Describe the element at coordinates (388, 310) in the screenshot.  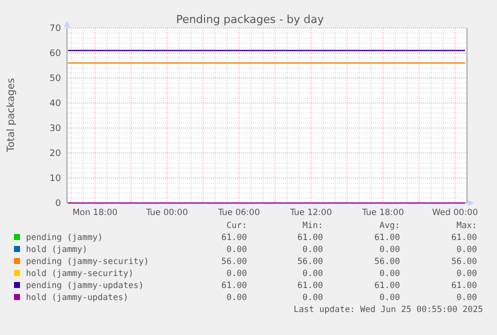
I see `text: Last update: Wed Jun 25 00:55:00 2025` at that location.